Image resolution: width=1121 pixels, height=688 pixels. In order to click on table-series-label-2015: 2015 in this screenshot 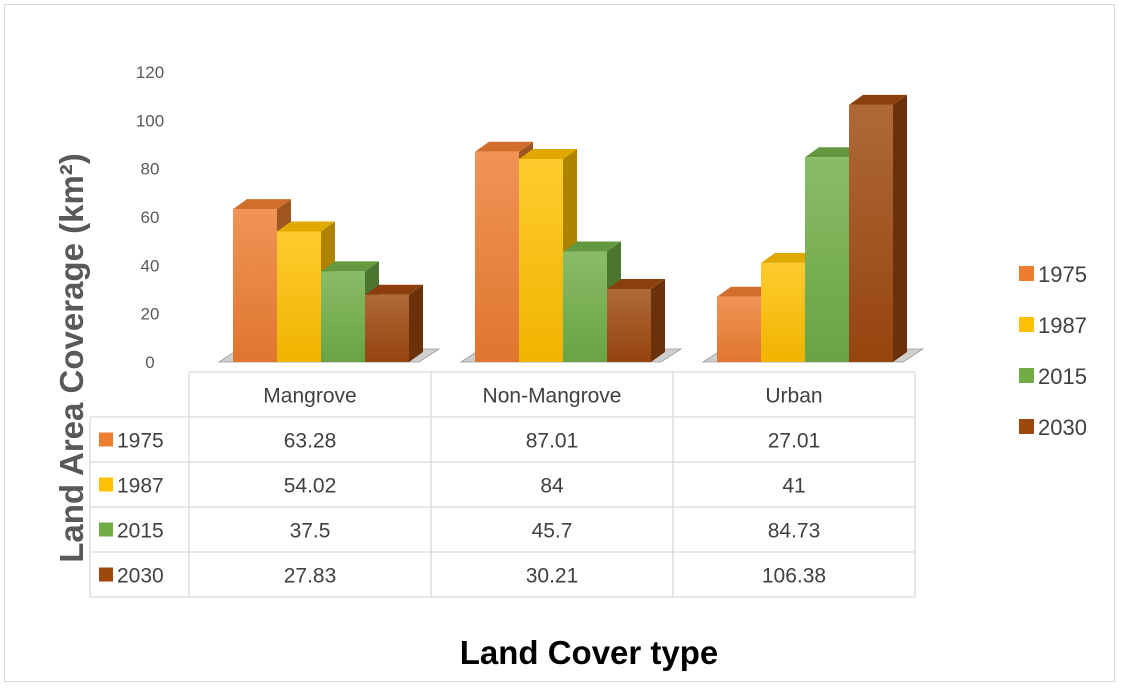, I will do `click(140, 531)`.